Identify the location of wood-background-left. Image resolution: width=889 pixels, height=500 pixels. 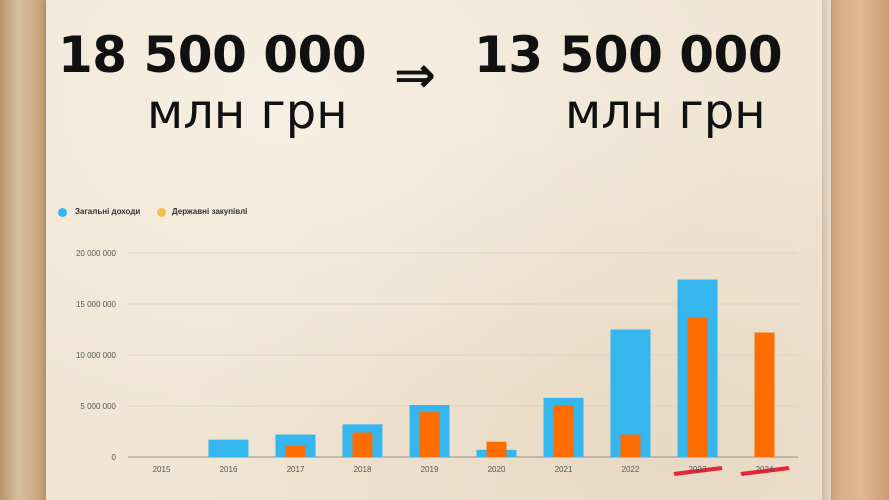
(23, 250).